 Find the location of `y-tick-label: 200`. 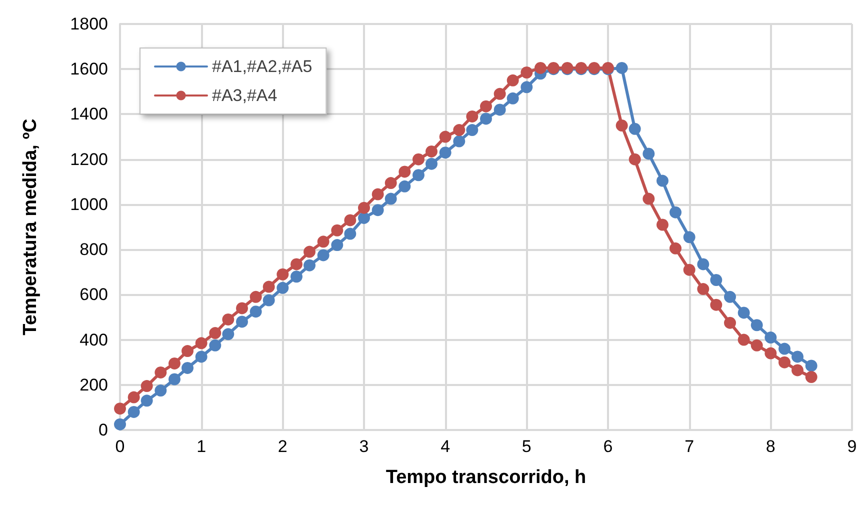

y-tick-label: 200 is located at coordinates (94, 384).